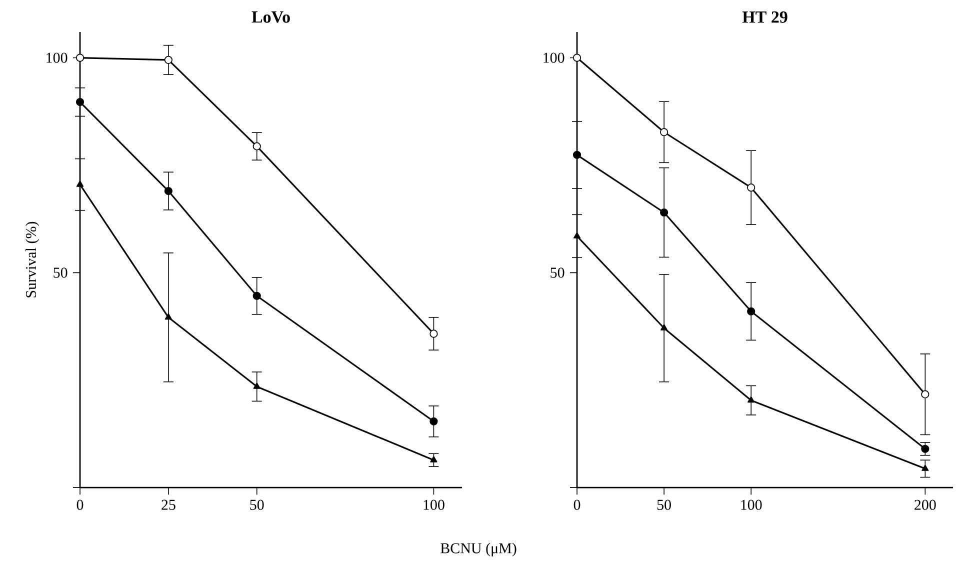 The height and width of the screenshot is (562, 957). Describe the element at coordinates (33, 260) in the screenshot. I see `y-axis-title: Survival (%)` at that location.